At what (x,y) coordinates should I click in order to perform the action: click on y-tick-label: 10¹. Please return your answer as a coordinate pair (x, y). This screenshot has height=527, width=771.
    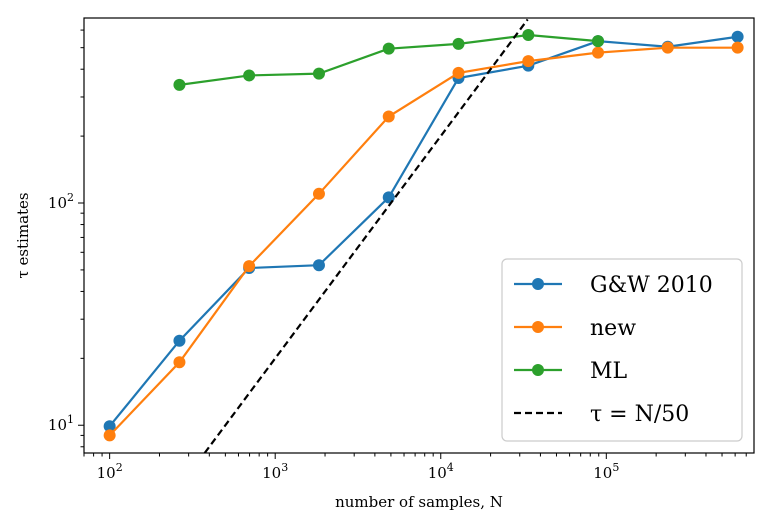
    Looking at the image, I should click on (61, 423).